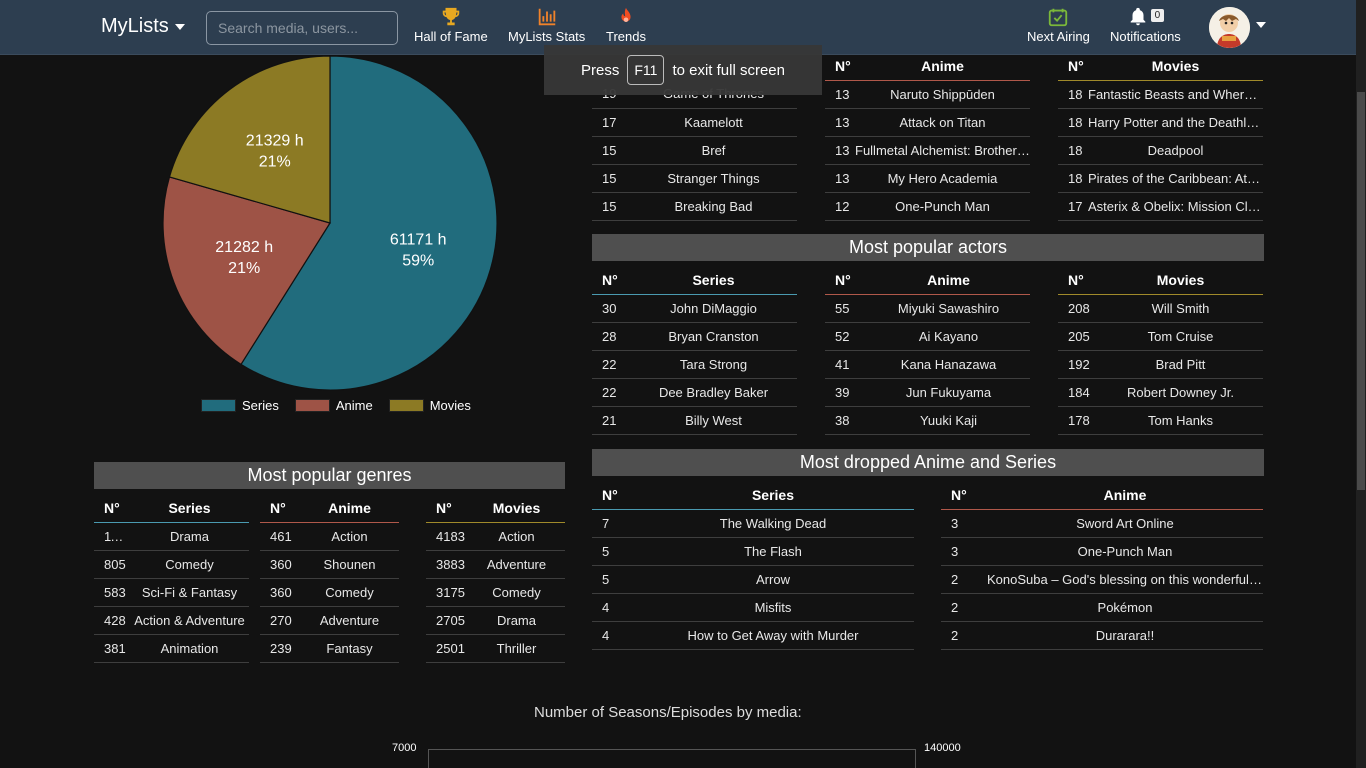  What do you see at coordinates (694, 392) in the screenshot?
I see `table-row: 22 Dee Bradley Baker` at bounding box center [694, 392].